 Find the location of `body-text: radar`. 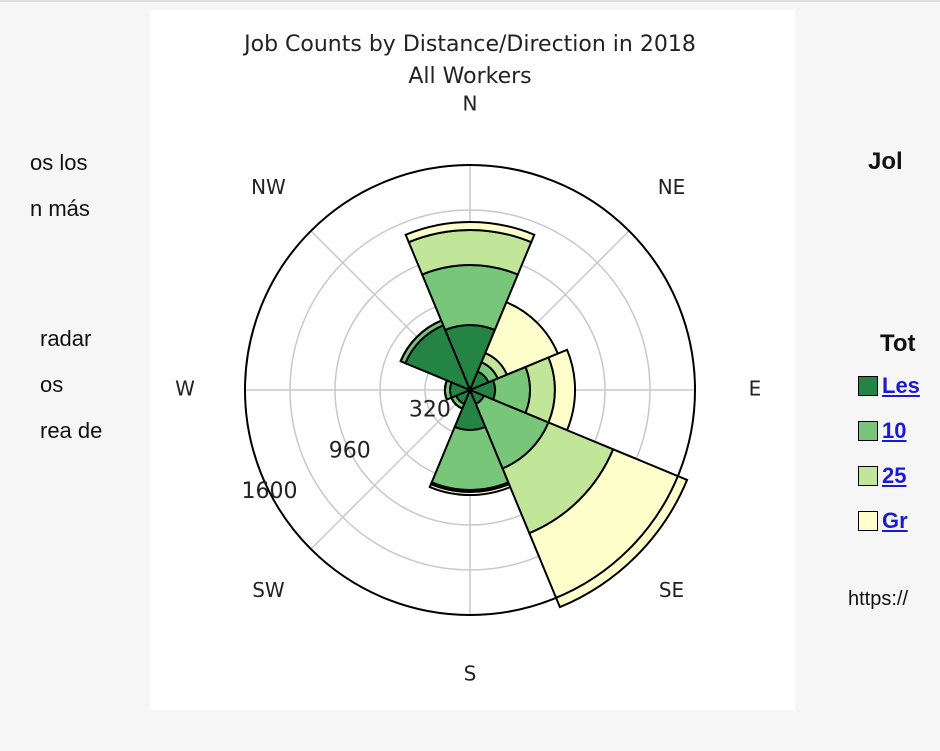

body-text: radar is located at coordinates (66, 338).